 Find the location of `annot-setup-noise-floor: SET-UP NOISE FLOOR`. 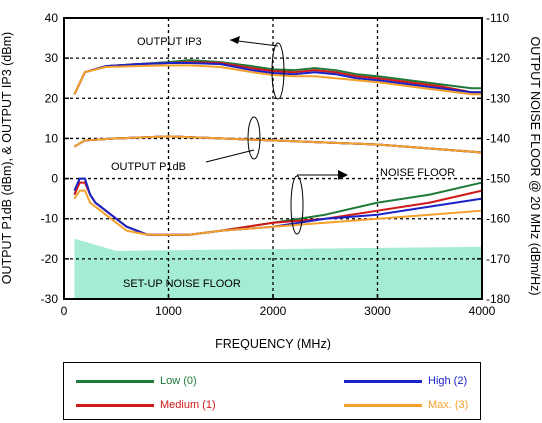

annot-setup-noise-floor: SET-UP NOISE FLOOR is located at coordinates (182, 284).